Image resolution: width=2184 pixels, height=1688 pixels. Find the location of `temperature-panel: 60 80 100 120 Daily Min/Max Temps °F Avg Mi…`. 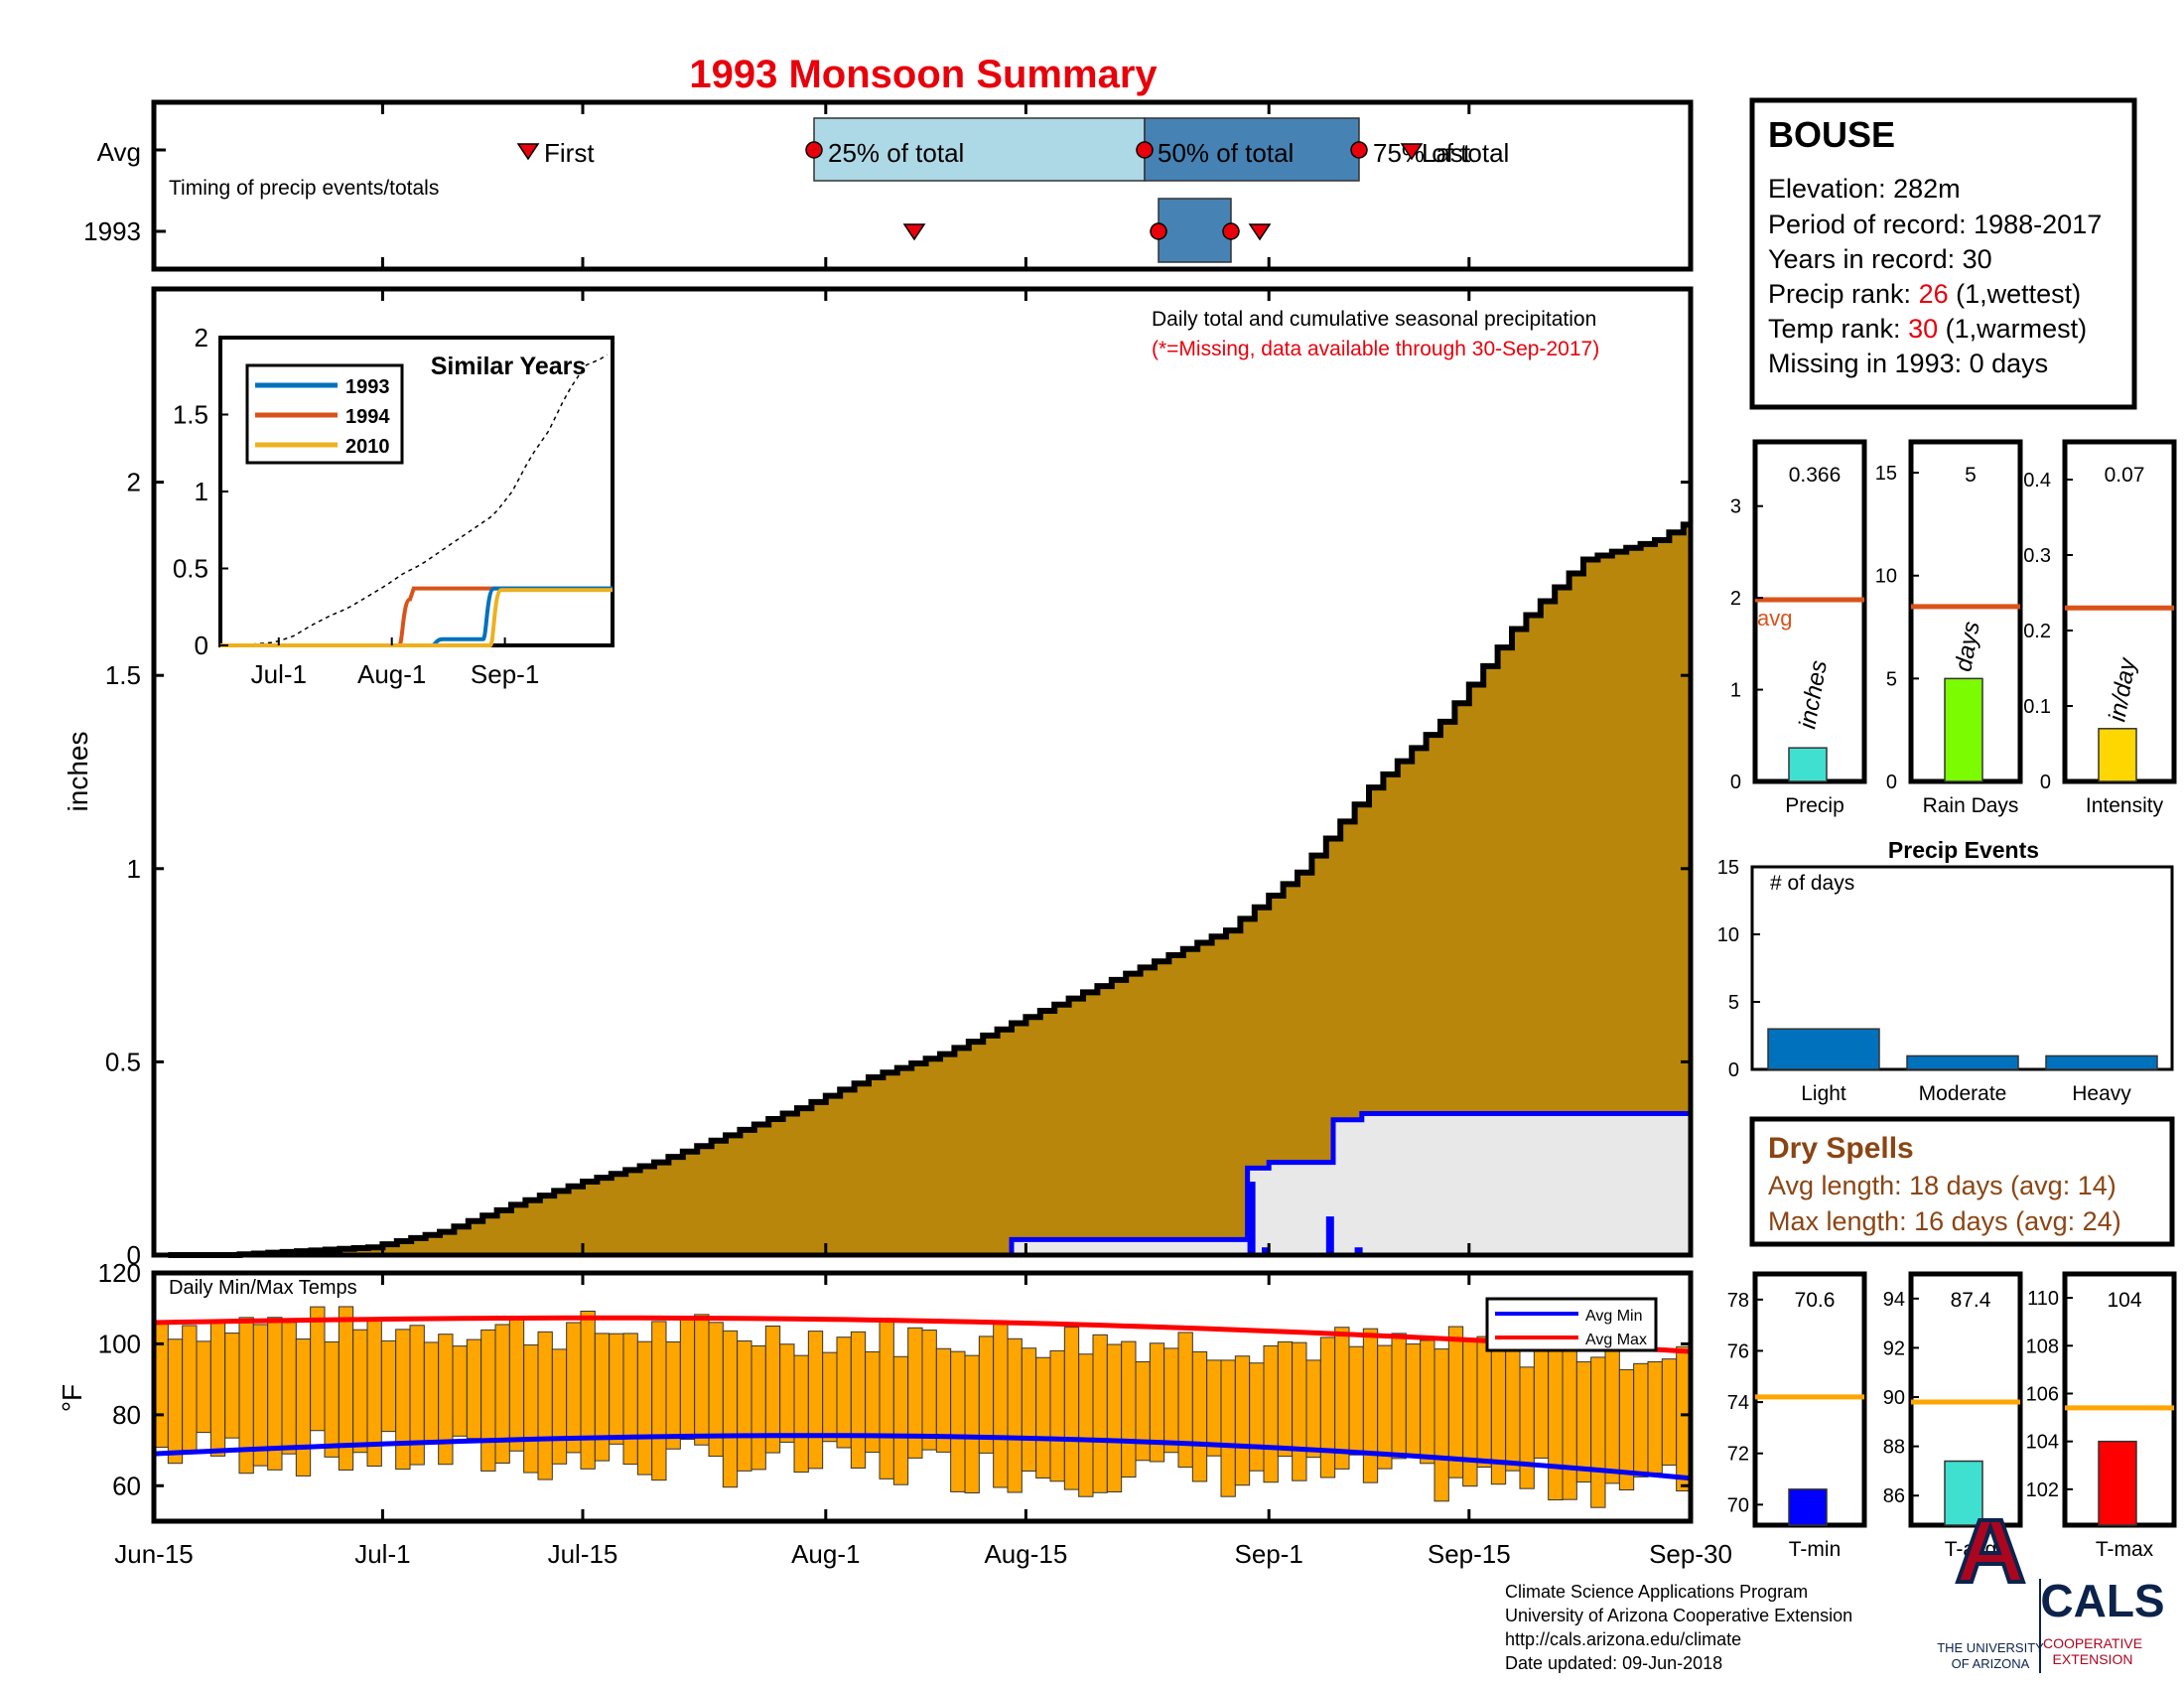

temperature-panel: 60 80 100 120 Daily Min/Max Temps °F Avg Mi… is located at coordinates (875, 1391).